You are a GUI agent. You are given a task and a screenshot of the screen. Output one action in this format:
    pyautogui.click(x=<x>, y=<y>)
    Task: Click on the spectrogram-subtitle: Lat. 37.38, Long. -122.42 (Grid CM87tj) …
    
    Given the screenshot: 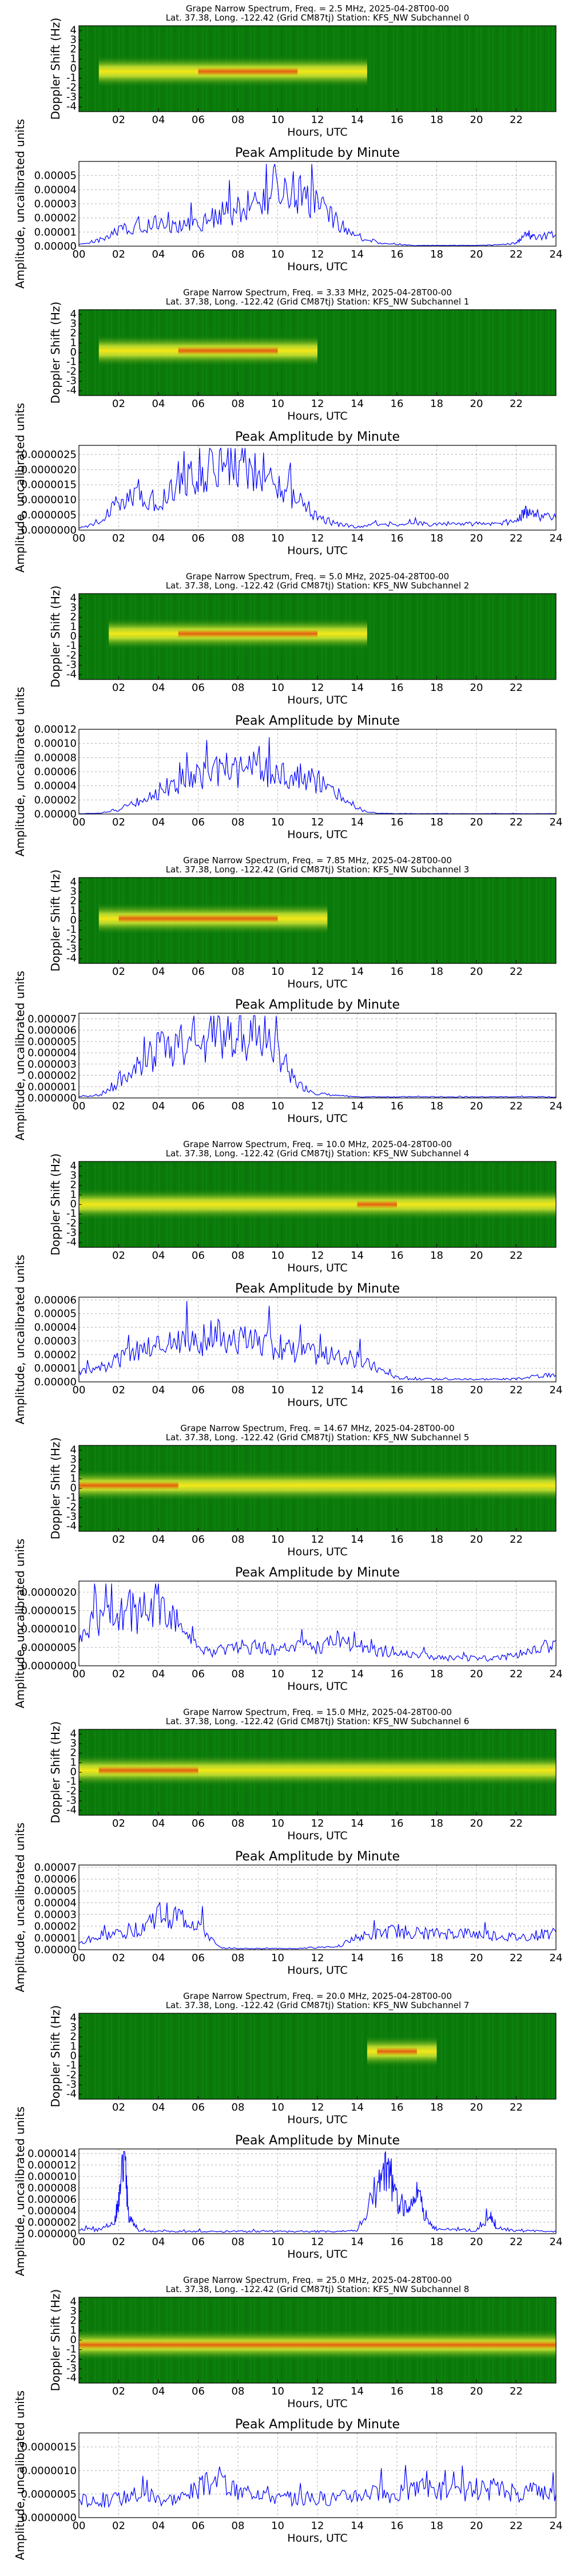 What is the action you would take?
    pyautogui.click(x=318, y=585)
    